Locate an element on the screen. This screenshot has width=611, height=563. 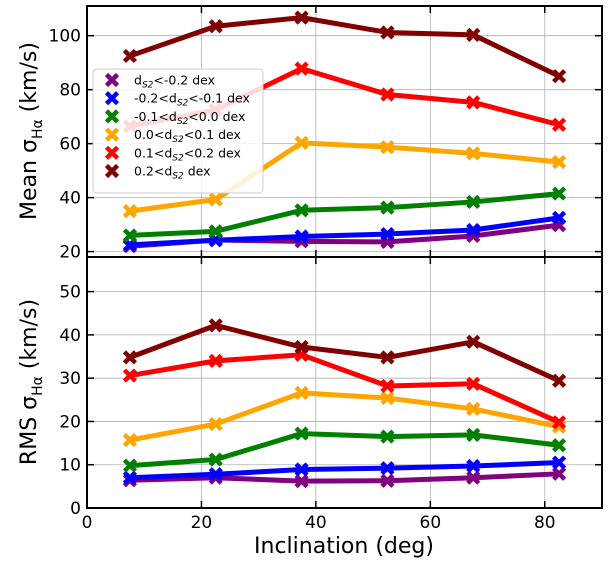
legend-label: -0.1<dS2<0.0 dex is located at coordinates (189, 118).